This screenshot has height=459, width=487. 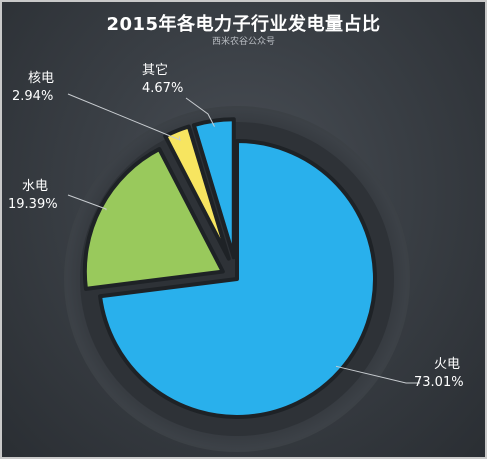 What do you see at coordinates (35, 186) in the screenshot?
I see `slice-name-label-1: 水电` at bounding box center [35, 186].